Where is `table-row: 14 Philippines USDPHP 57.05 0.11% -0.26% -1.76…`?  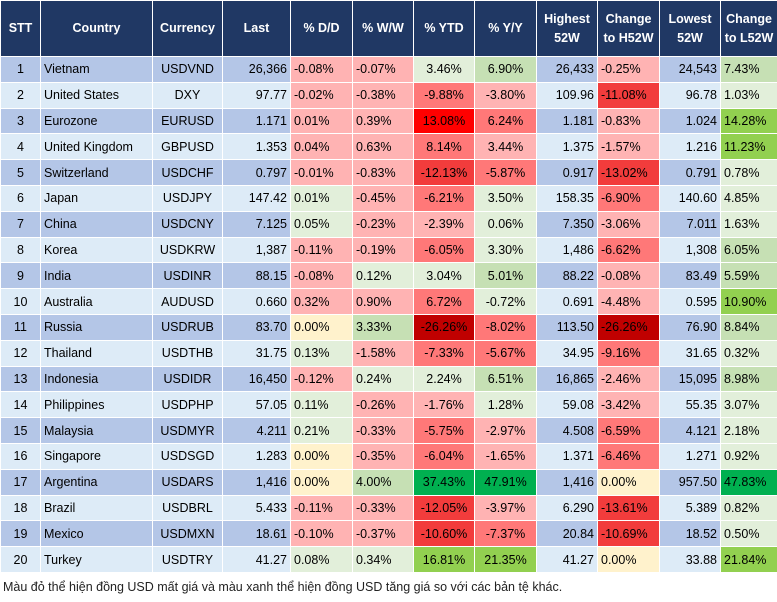 table-row: 14 Philippines USDPHP 57.05 0.11% -0.26% -1.76… is located at coordinates (388, 405).